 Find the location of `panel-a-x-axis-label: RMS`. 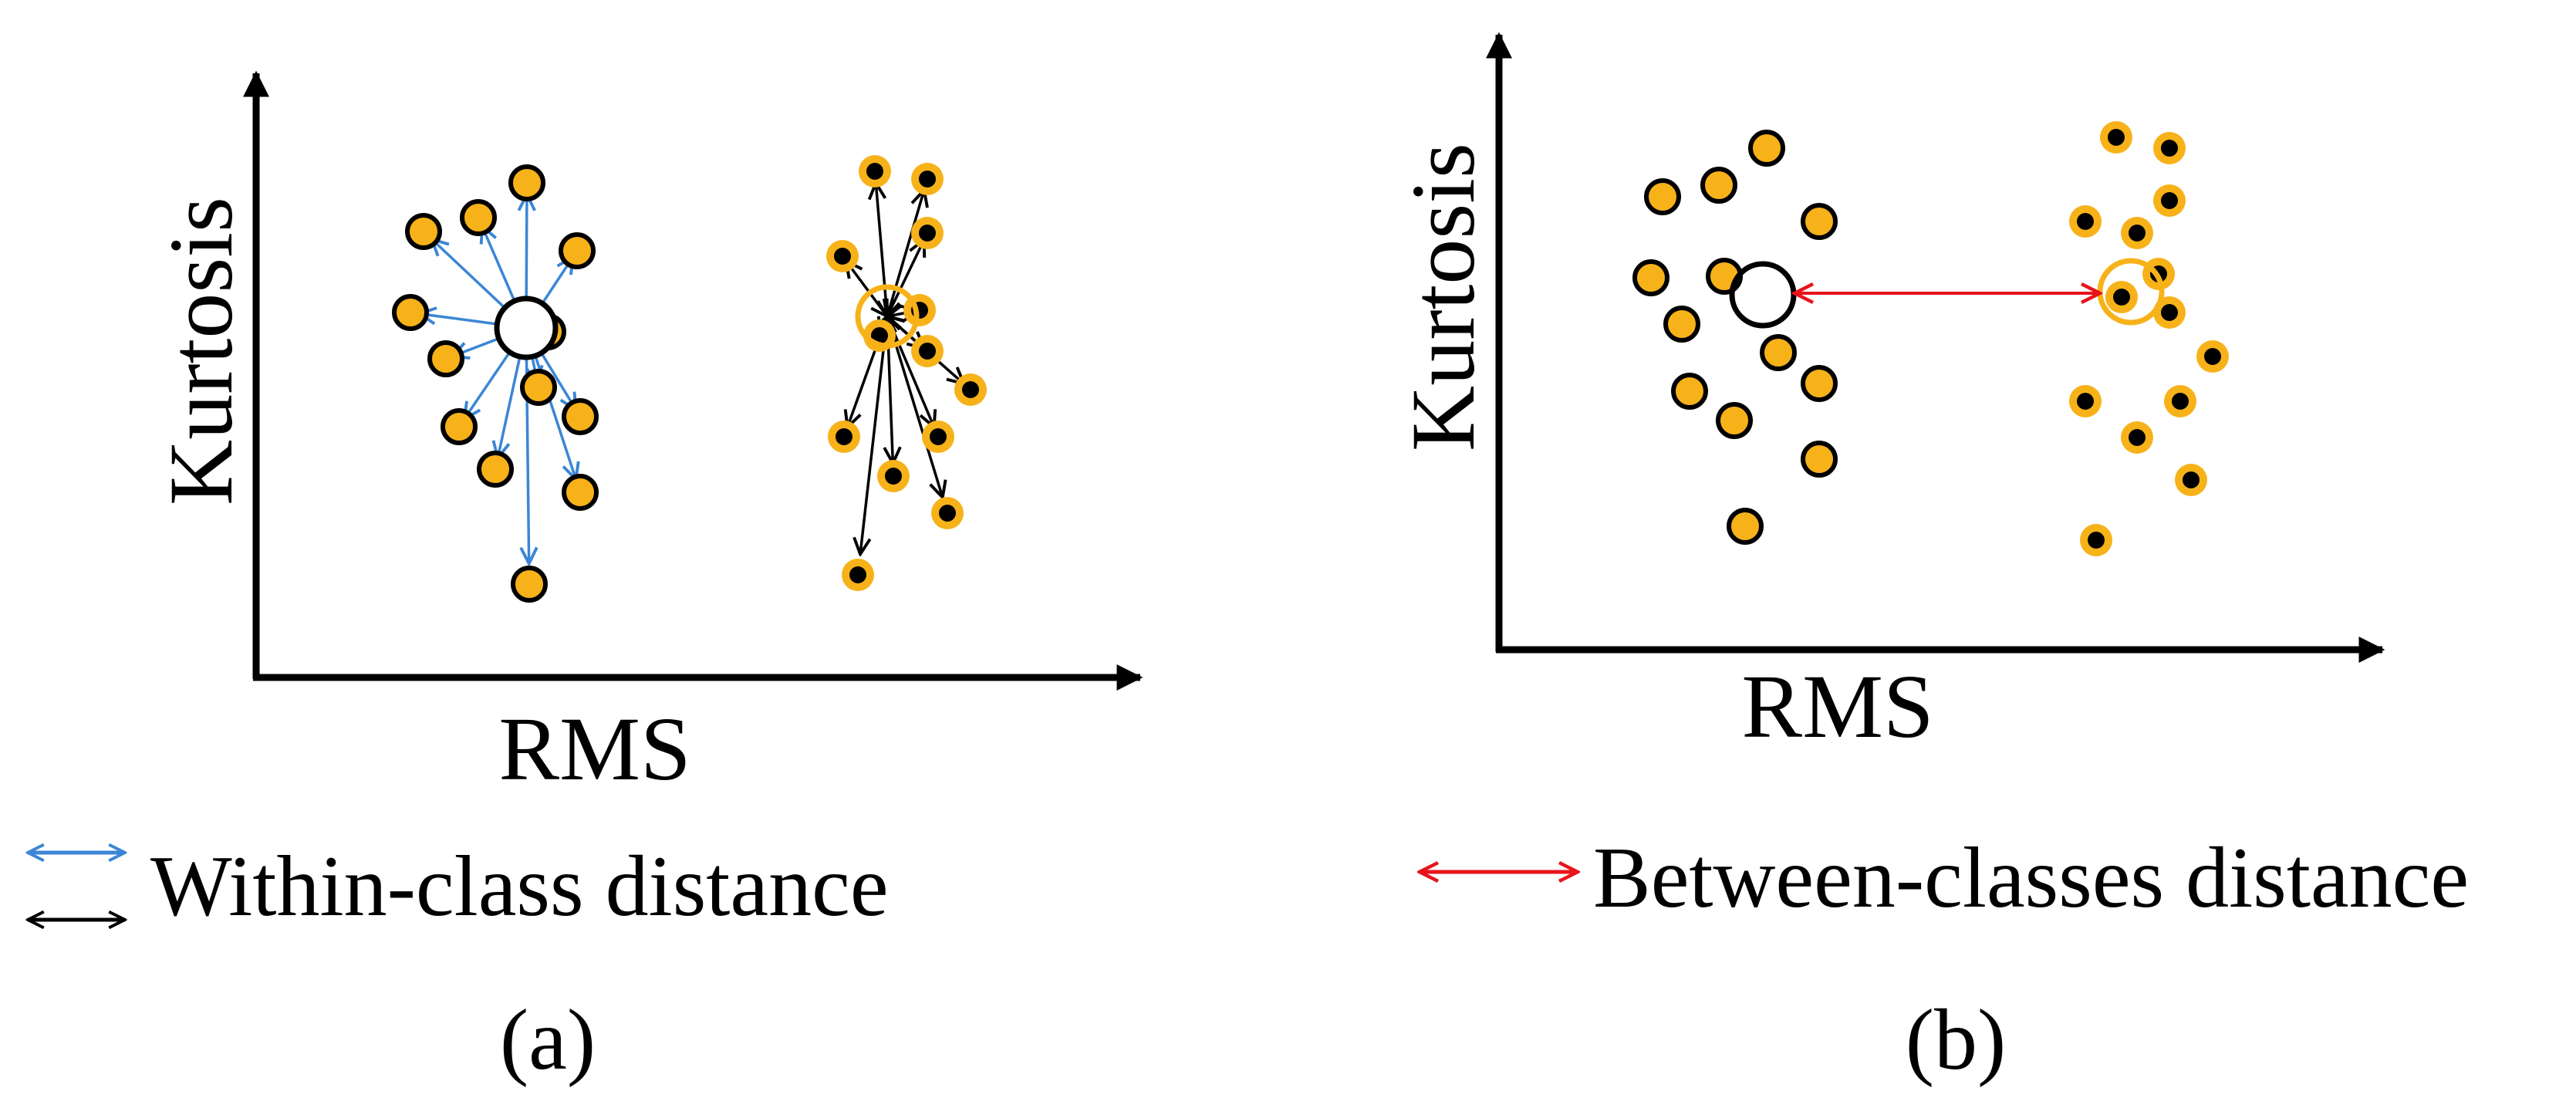

panel-a-x-axis-label: RMS is located at coordinates (594, 748).